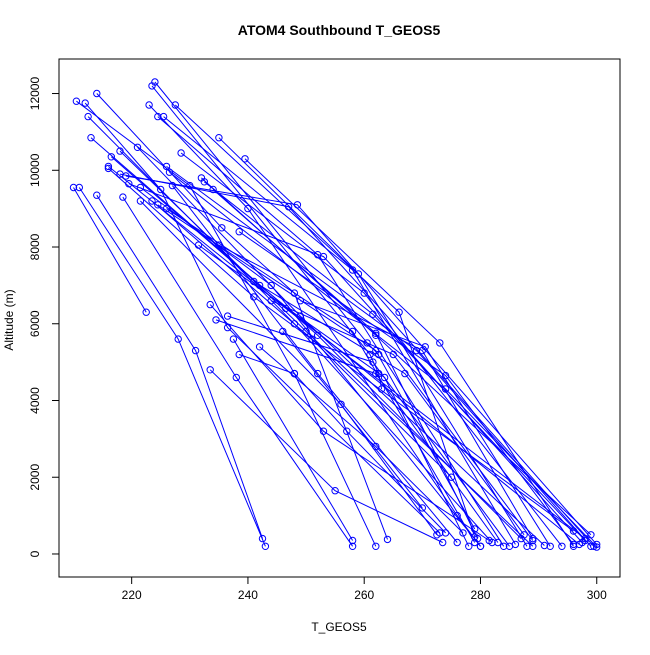 The height and width of the screenshot is (655, 650). Describe the element at coordinates (35, 323) in the screenshot. I see `y-tick-label: 6000` at that location.